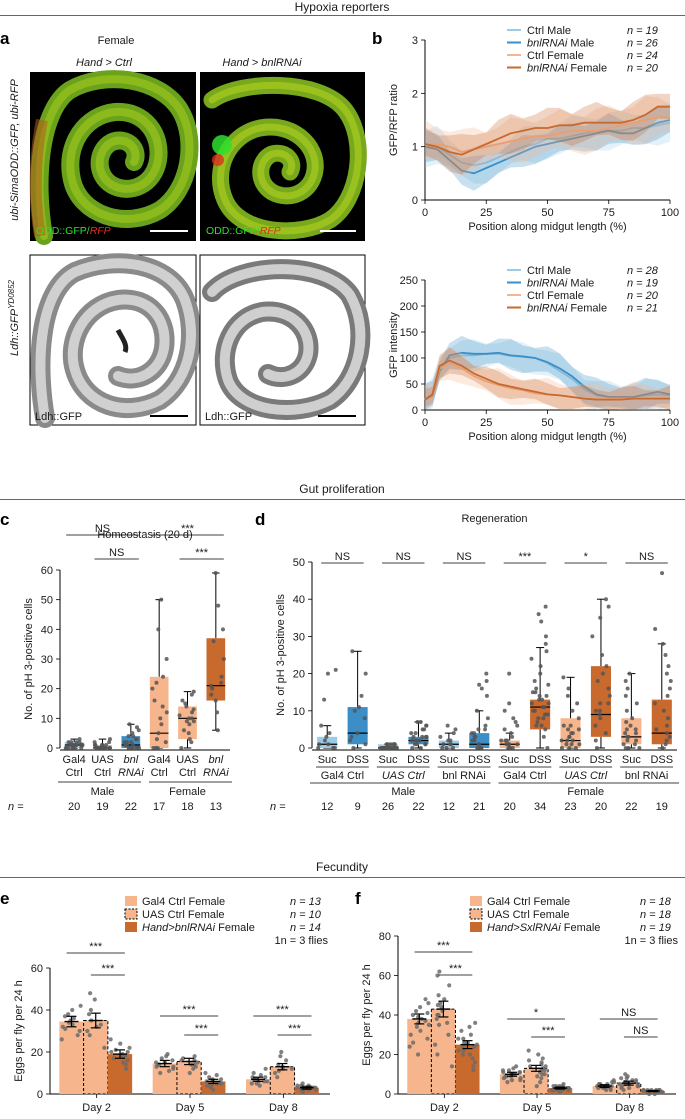 Image resolution: width=685 pixels, height=1119 pixels. What do you see at coordinates (114, 157) in the screenshot?
I see `gut-spiral-ctrl-odd` at bounding box center [114, 157].